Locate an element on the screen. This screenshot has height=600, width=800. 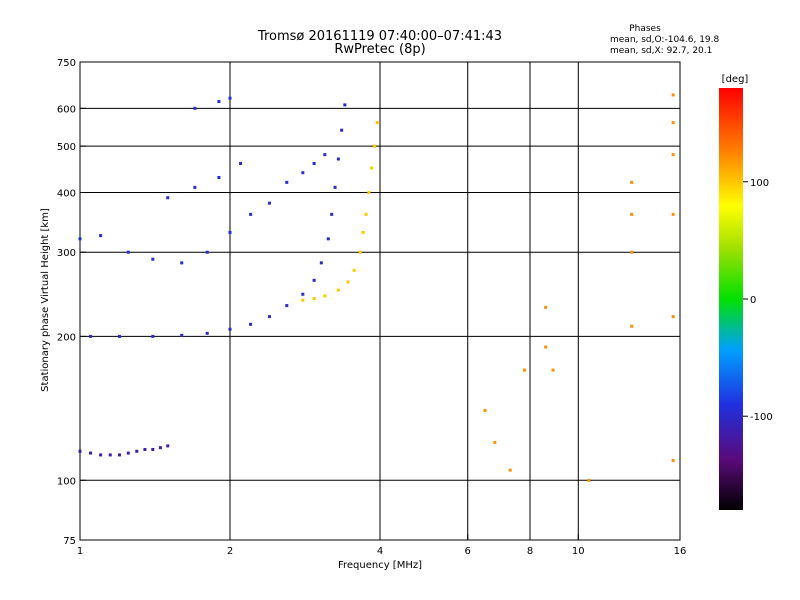
stats-line-o: mean, sd,O:-104.6, 19.8 is located at coordinates (665, 40).